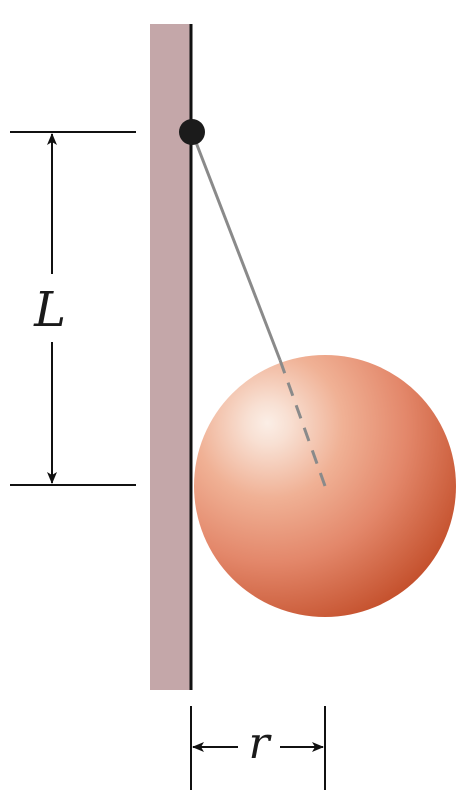 This screenshot has width=464, height=808. I want to click on length-label: L, so click(49, 310).